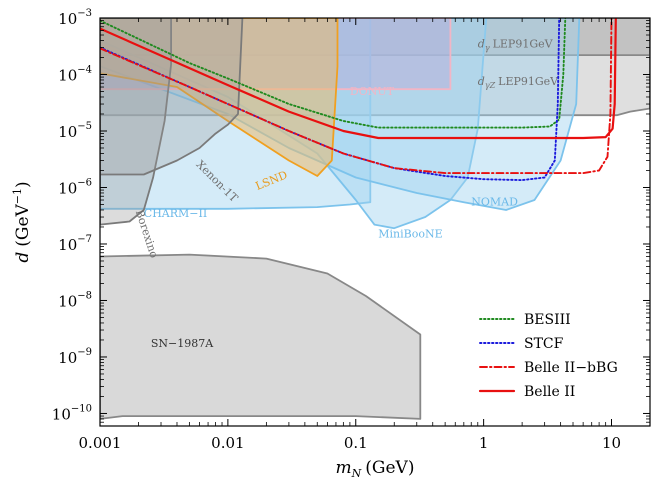  What do you see at coordinates (544, 344) in the screenshot?
I see `legend-label-stcf: STCF` at bounding box center [544, 344].